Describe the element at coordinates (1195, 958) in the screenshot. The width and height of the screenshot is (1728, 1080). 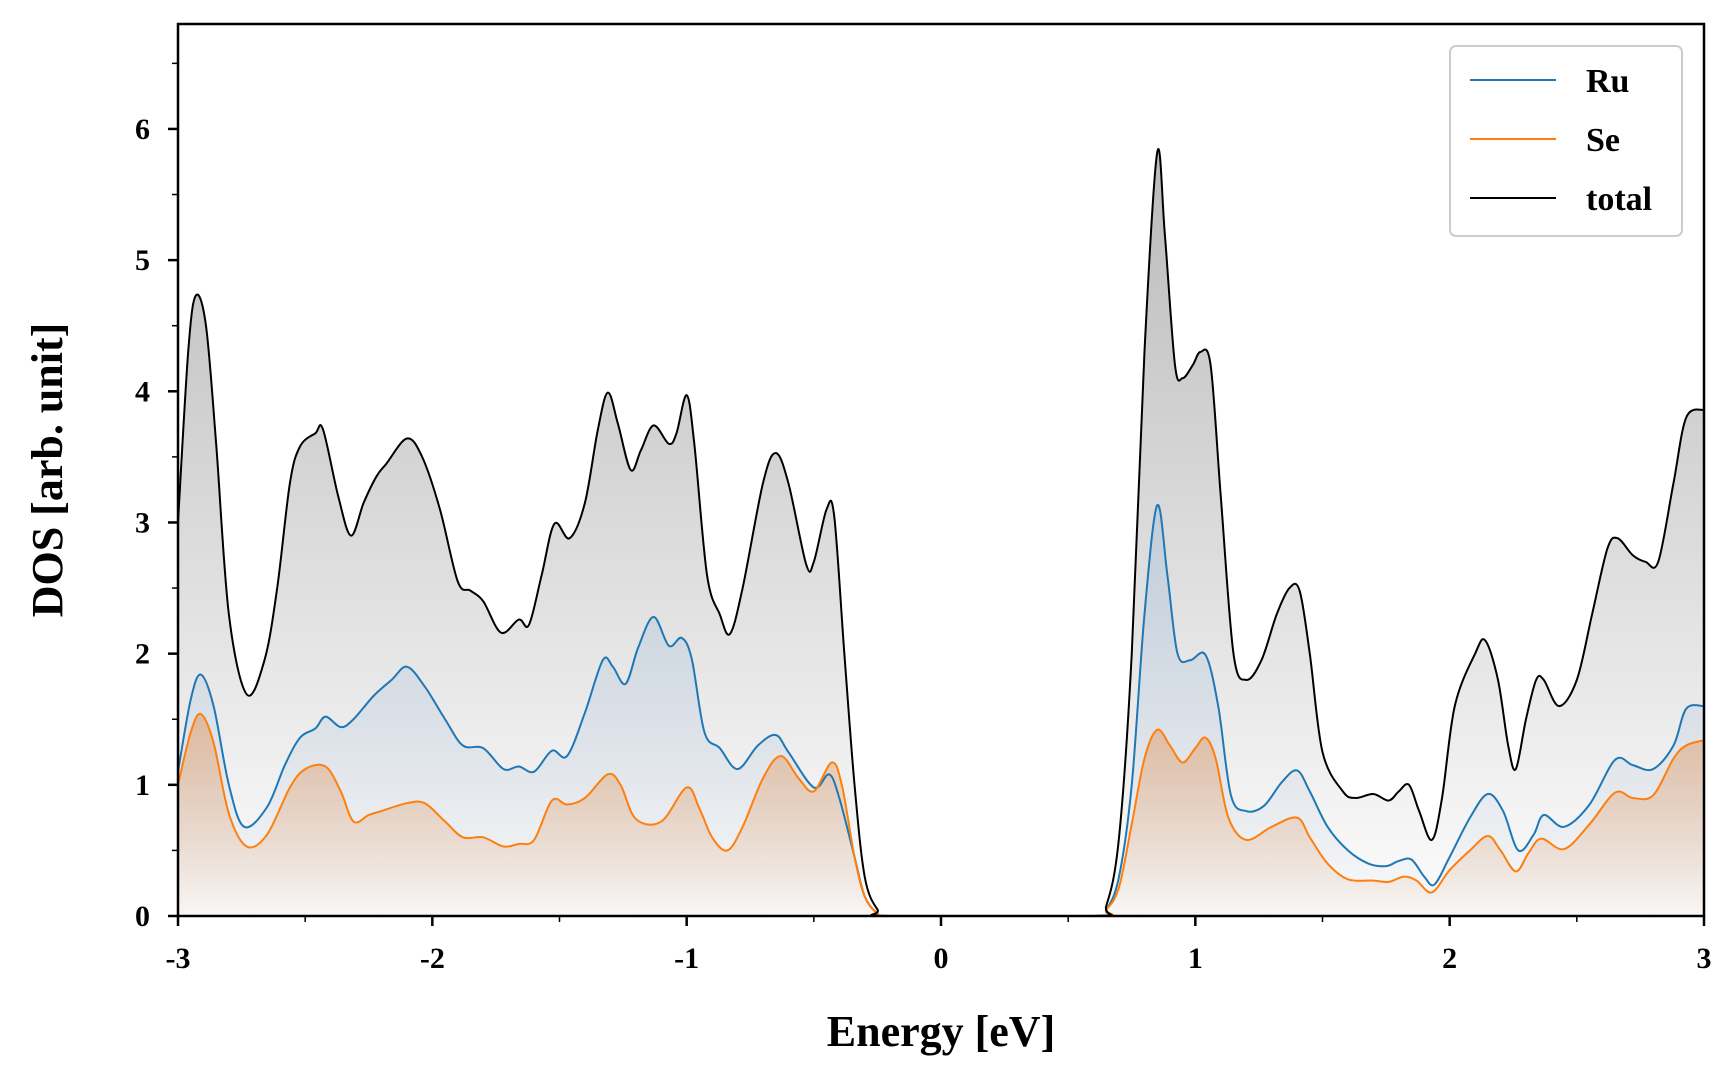
I see `x-tick-label: 1` at that location.